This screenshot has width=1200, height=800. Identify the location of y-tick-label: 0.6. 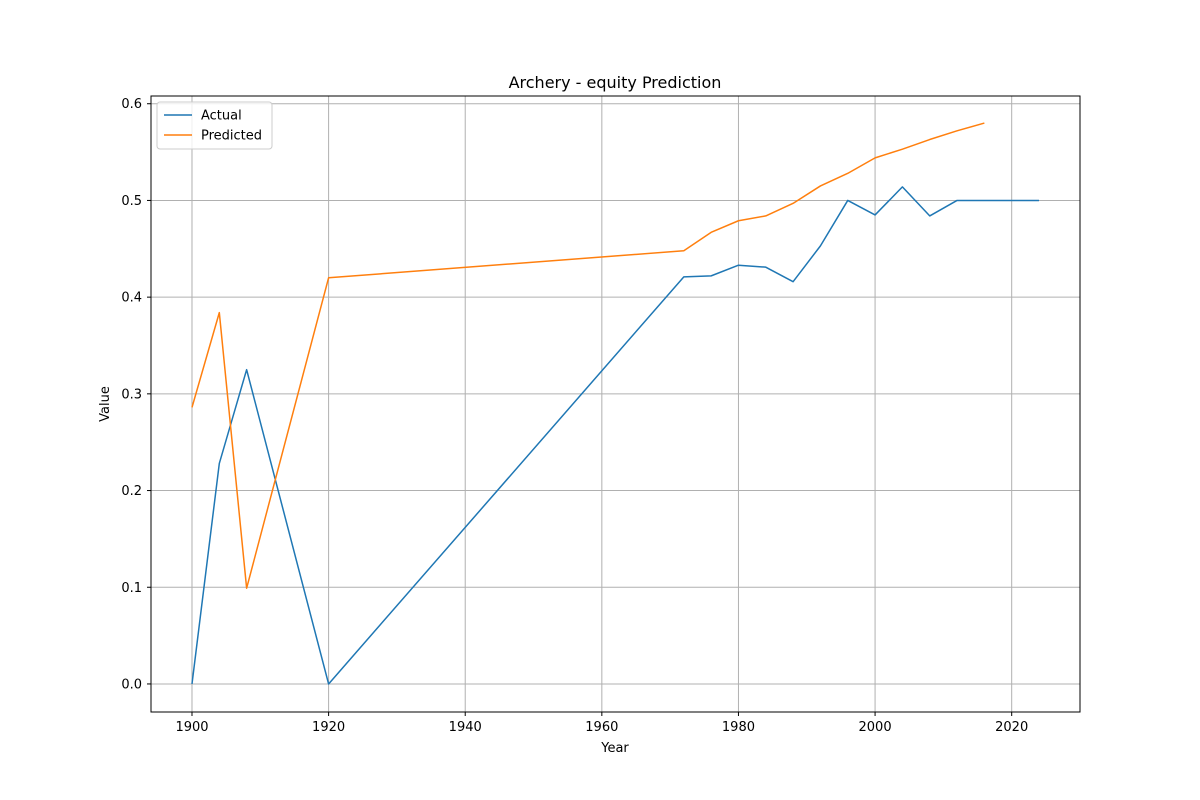
(131, 104).